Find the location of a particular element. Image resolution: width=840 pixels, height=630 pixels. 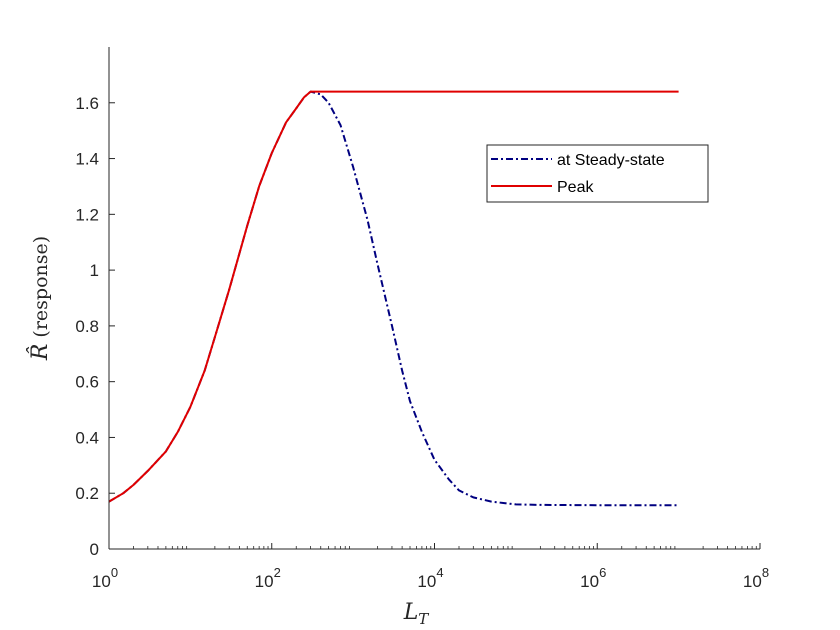

y-tick-label: 0 is located at coordinates (94, 549).